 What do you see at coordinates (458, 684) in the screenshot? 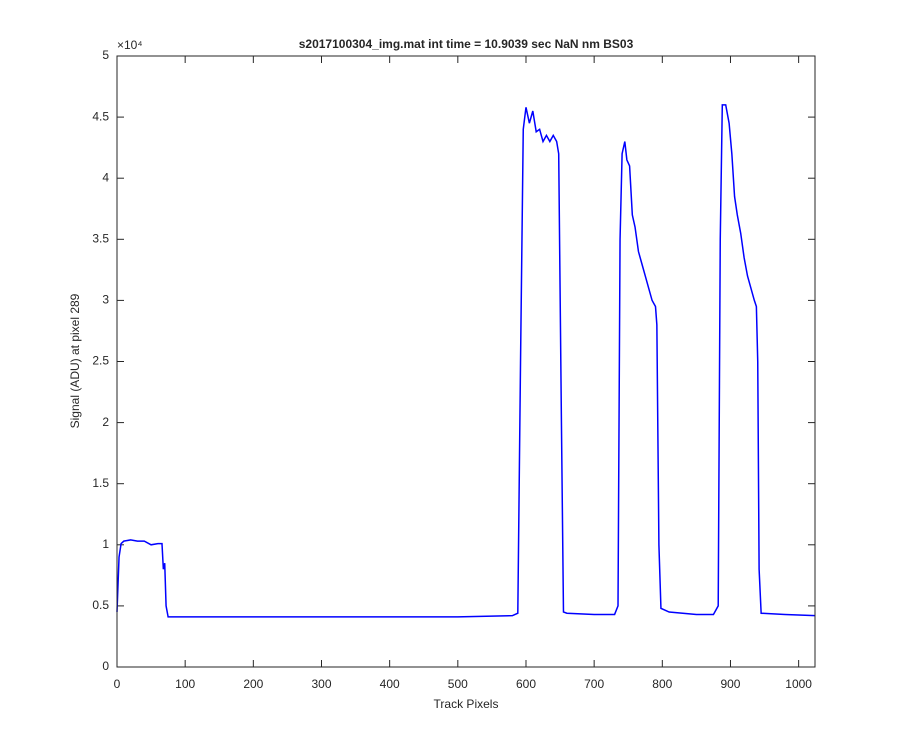
I see `x-tick-label: 500` at bounding box center [458, 684].